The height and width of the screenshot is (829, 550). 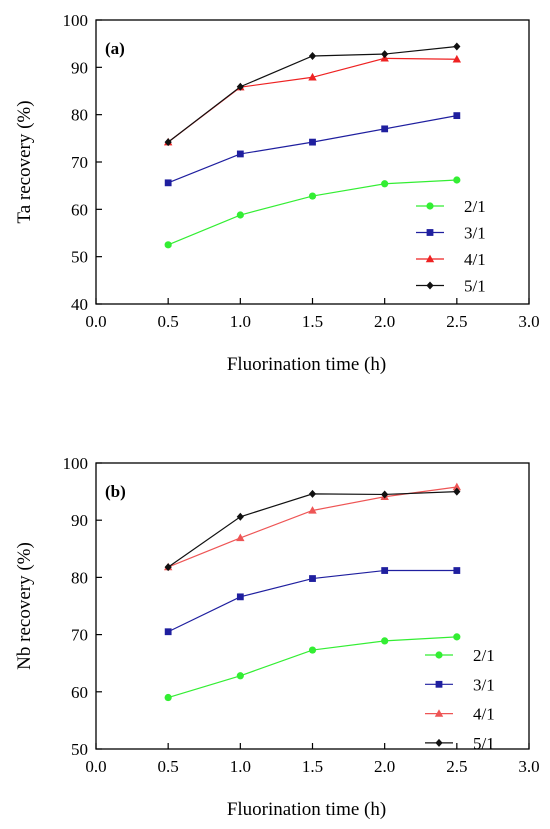 What do you see at coordinates (115, 491) in the screenshot?
I see `panel-label: (b)` at bounding box center [115, 491].